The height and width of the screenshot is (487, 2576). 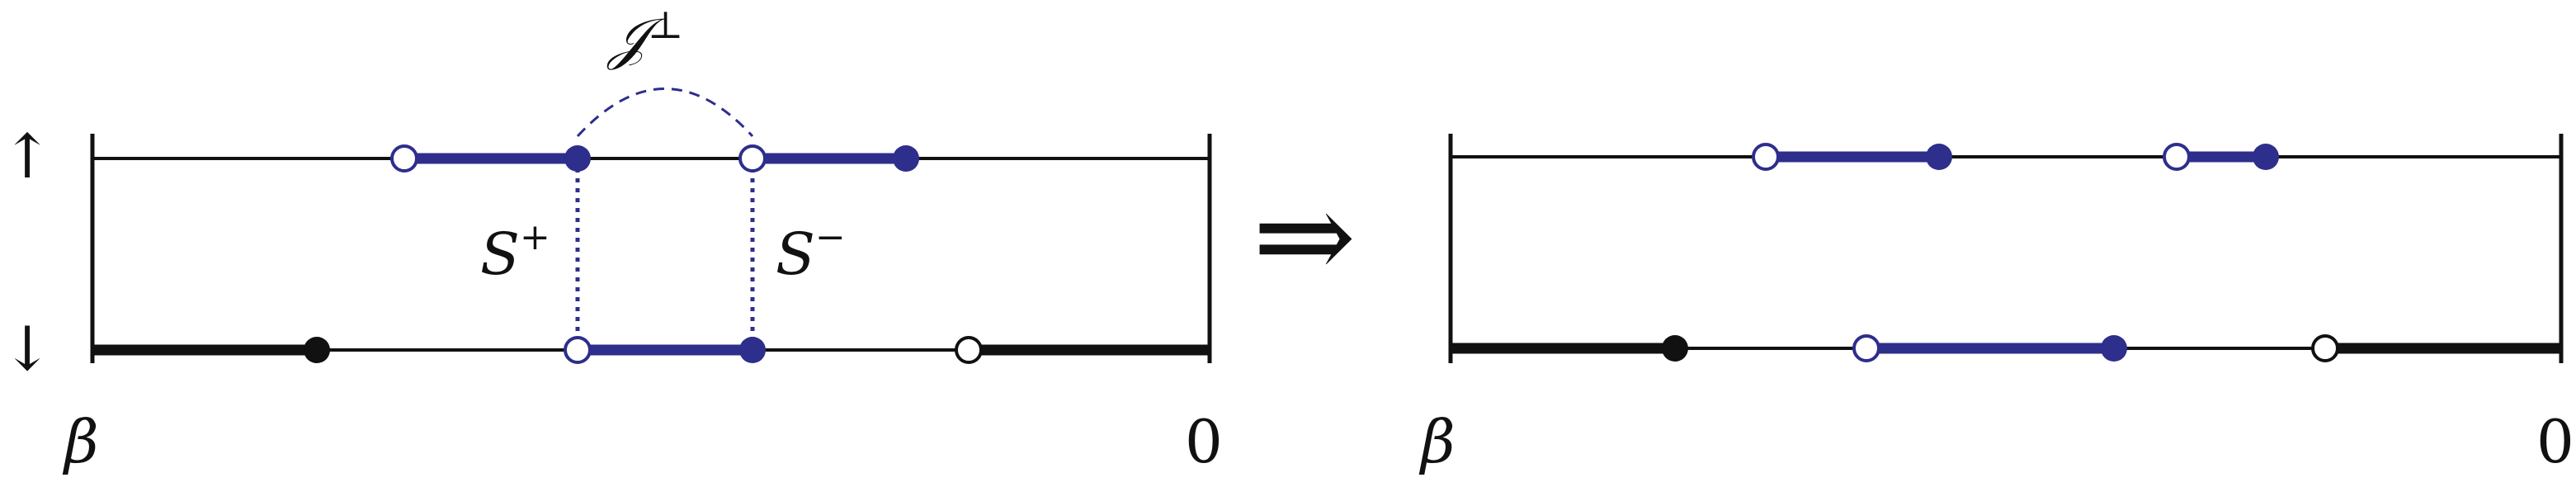 I want to click on right-down-filled-dot-black, so click(x=1675, y=348).